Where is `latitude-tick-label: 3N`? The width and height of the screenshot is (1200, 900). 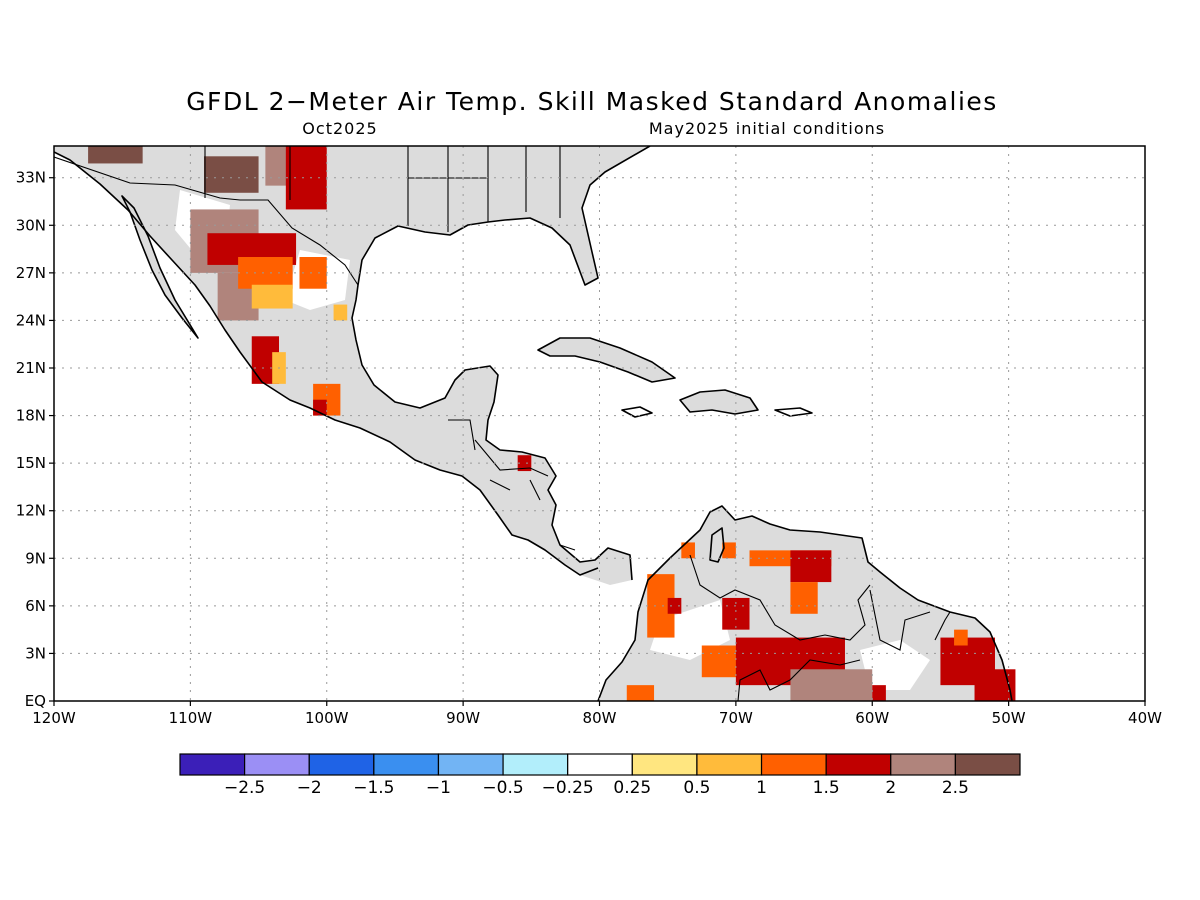
latitude-tick-label: 3N is located at coordinates (35, 653).